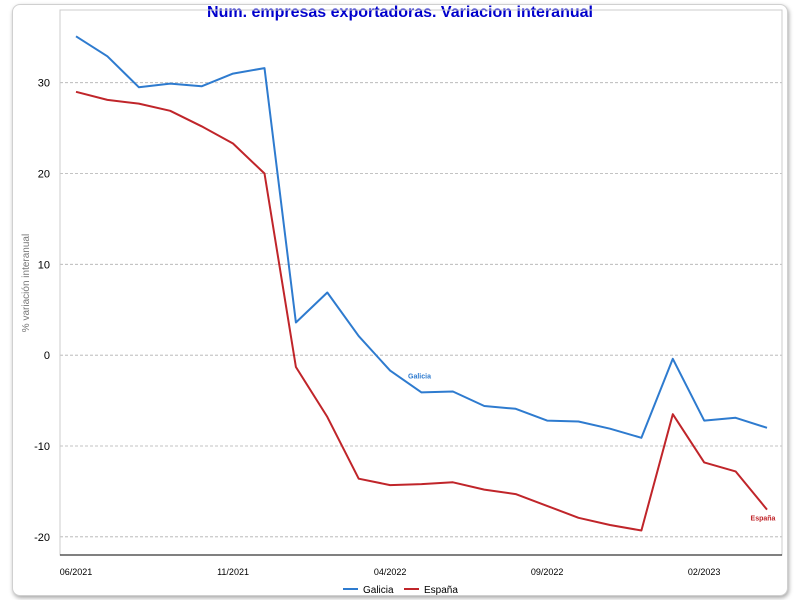  Describe the element at coordinates (44, 84) in the screenshot. I see `y-tick-label: 30` at that location.